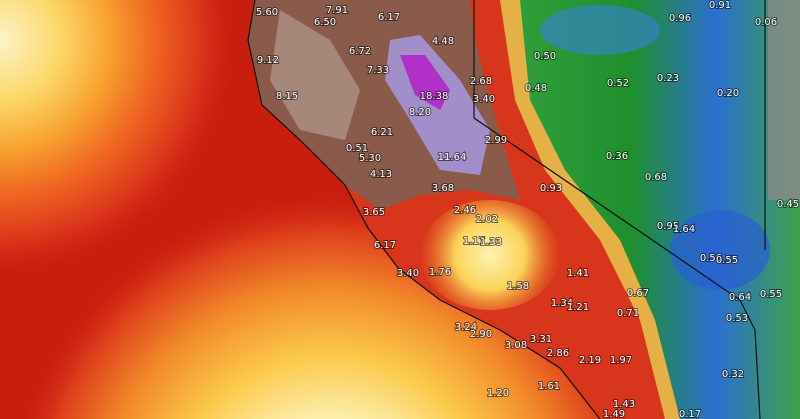 The height and width of the screenshot is (419, 800). What do you see at coordinates (325, 22) in the screenshot?
I see `precip-label: 6.50` at bounding box center [325, 22].